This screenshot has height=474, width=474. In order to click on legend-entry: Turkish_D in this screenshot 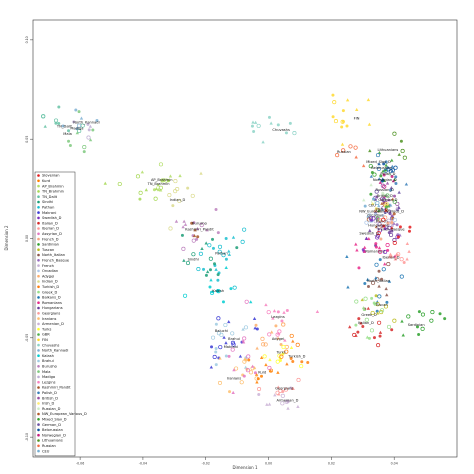, I will do `click(50, 287)`.